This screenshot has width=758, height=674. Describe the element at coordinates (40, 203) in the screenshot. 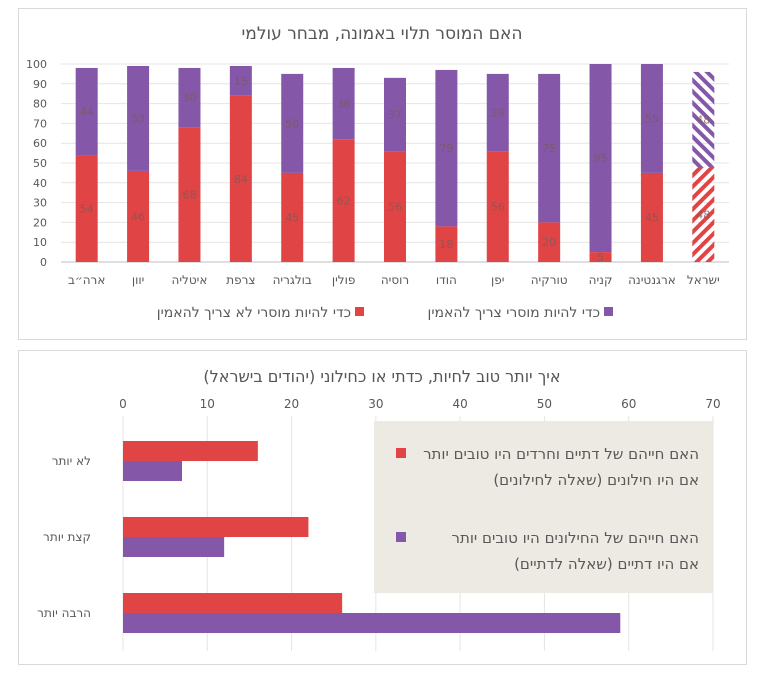

I see `y-tick-label: 30` at that location.